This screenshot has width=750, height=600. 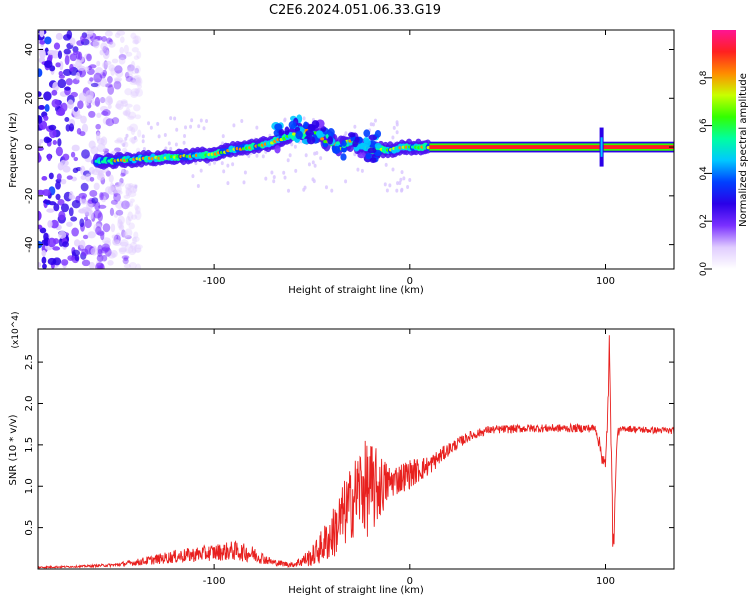 What do you see at coordinates (214, 281) in the screenshot?
I see `x-tick-label: -100` at bounding box center [214, 281].